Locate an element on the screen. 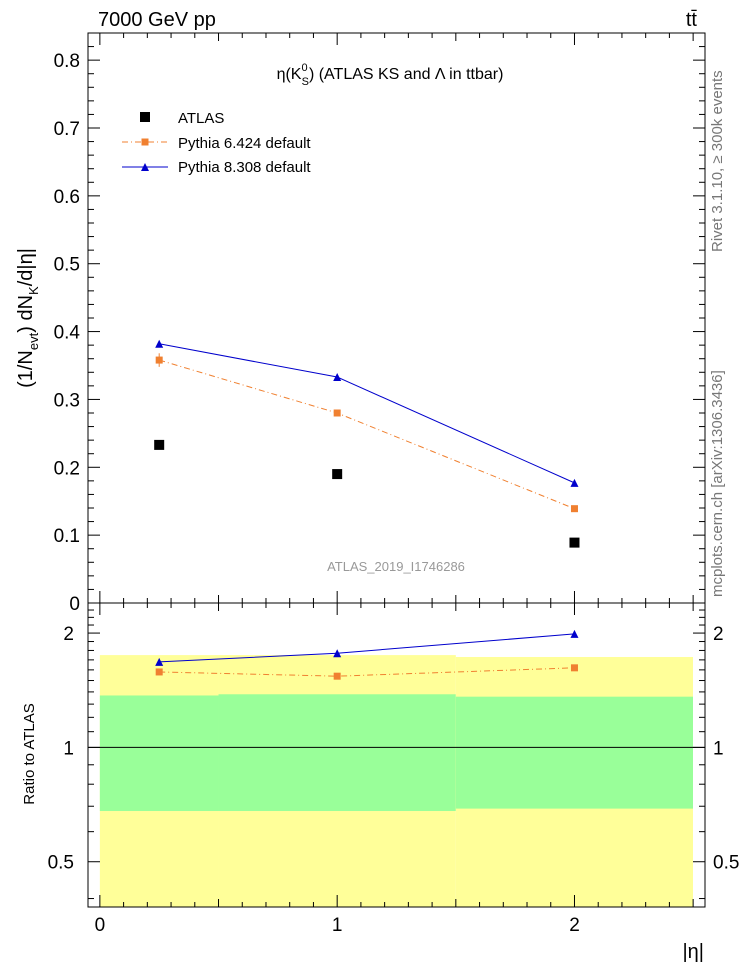  x-tick-label: 0 is located at coordinates (100, 925).